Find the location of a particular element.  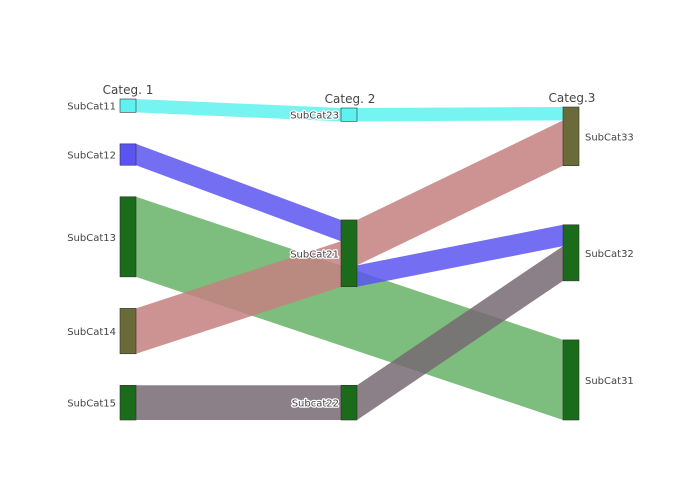

link-subcat12-subcat21 is located at coordinates (238, 192).